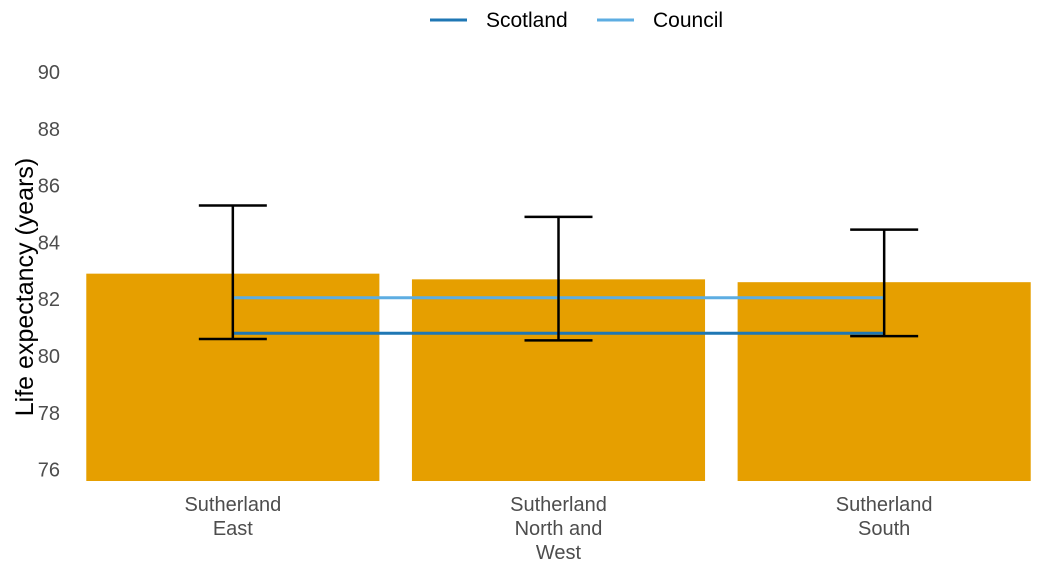 Image resolution: width=1047 pixels, height=567 pixels. What do you see at coordinates (559, 553) in the screenshot?
I see `x-category-label: West` at bounding box center [559, 553].